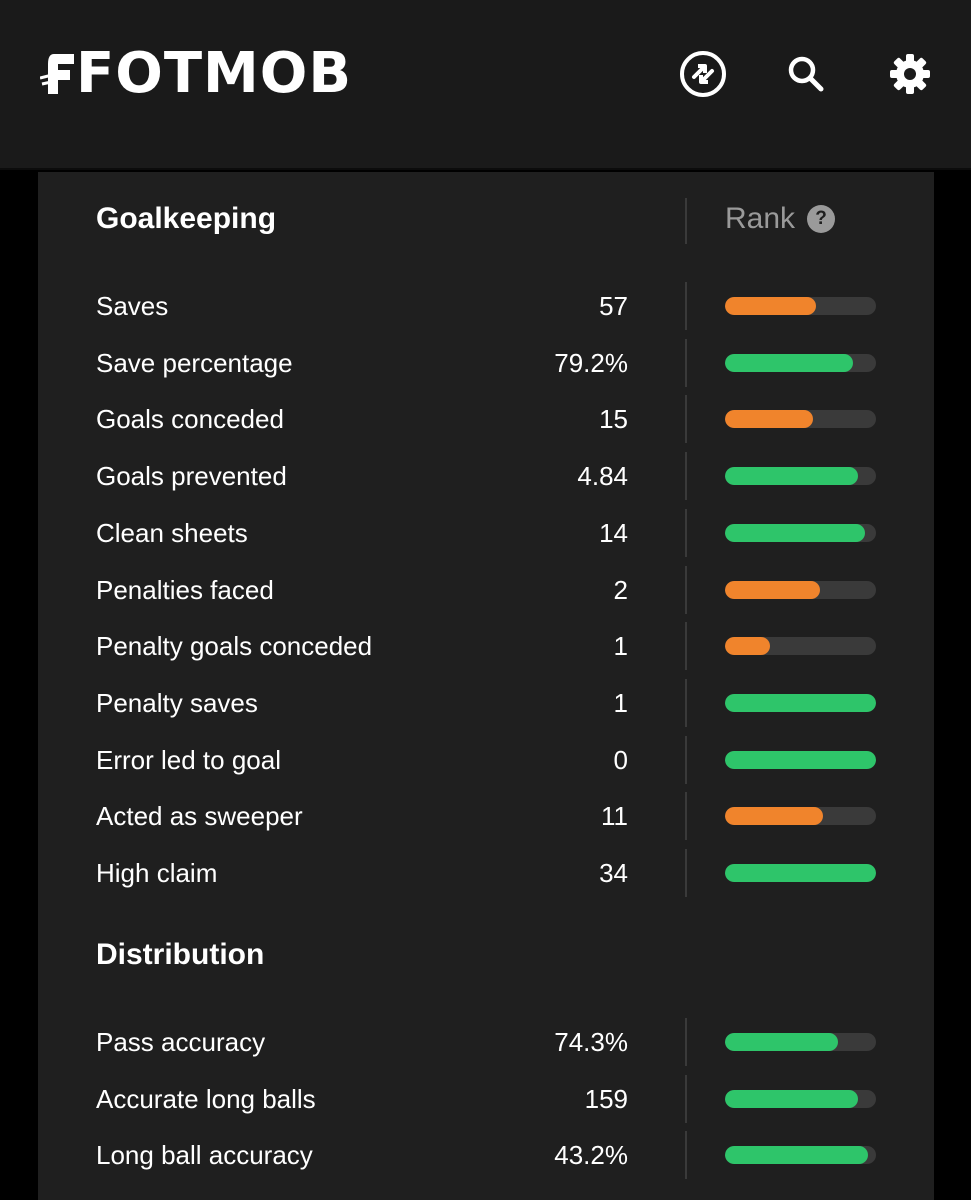  What do you see at coordinates (591, 1042) in the screenshot?
I see `stat-value: 74.3%` at bounding box center [591, 1042].